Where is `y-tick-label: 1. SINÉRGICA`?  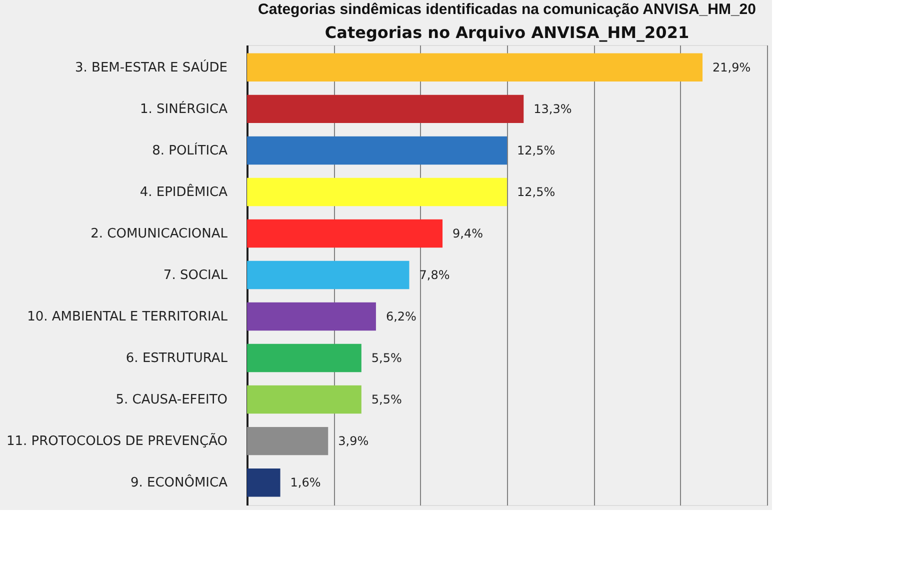
y-tick-label: 1. SINÉRGICA is located at coordinates (184, 108).